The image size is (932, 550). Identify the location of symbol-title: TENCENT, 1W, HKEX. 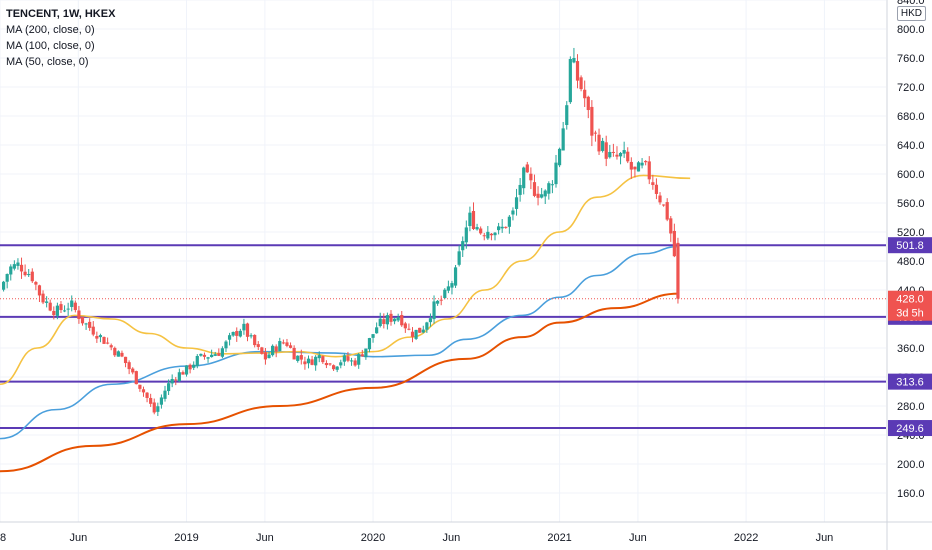
(61, 14).